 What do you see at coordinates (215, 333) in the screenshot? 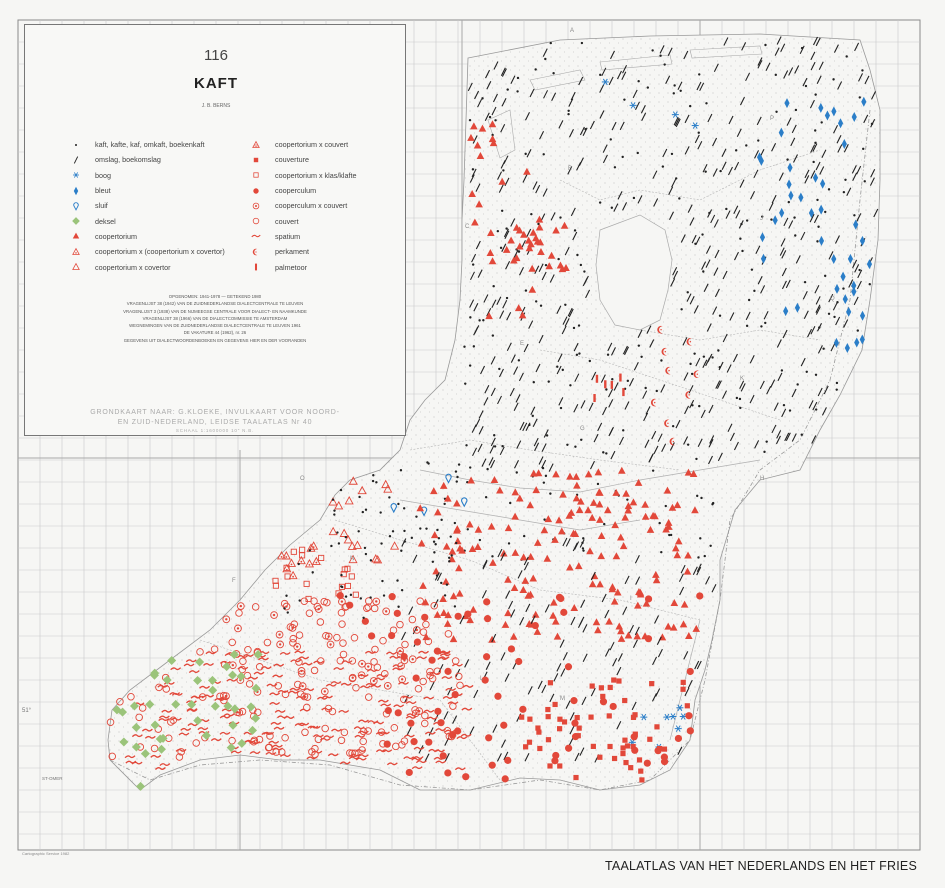
I see `source-note-line: DE VAKATURE 44 (1962), nr. 26` at bounding box center [215, 333].